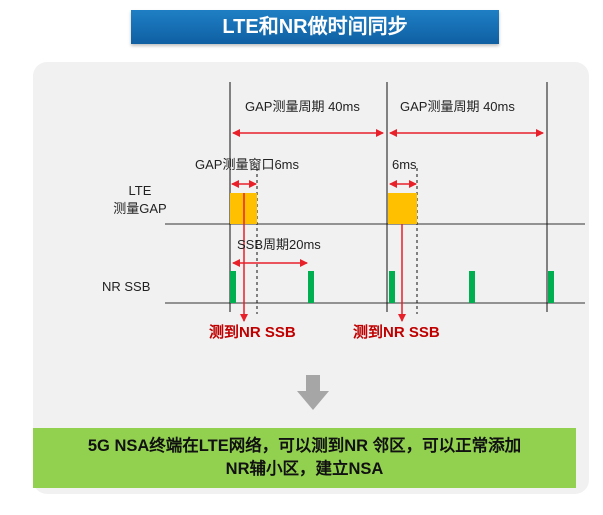 This screenshot has height=515, width=603. What do you see at coordinates (304, 469) in the screenshot?
I see `conclusion-line-2: NR辅小区，建立NSA` at bounding box center [304, 469].